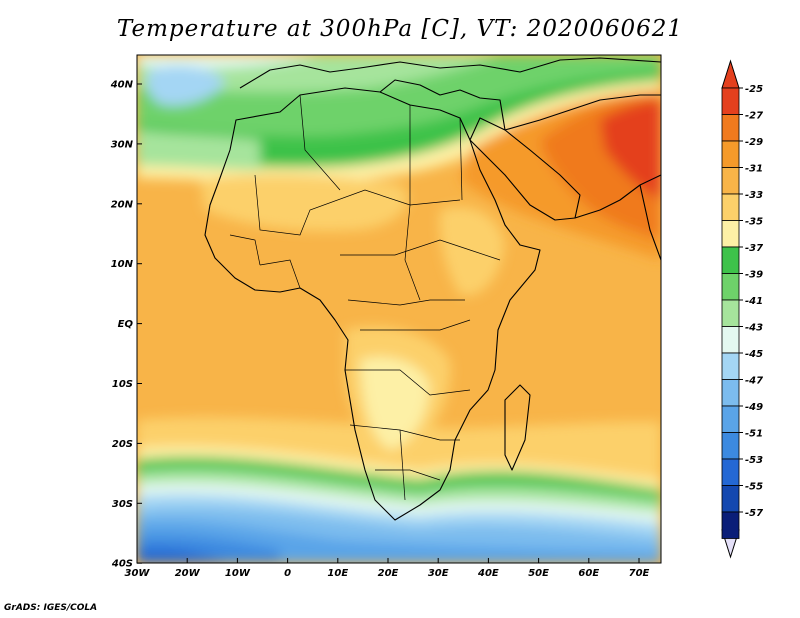 This screenshot has width=800, height=618. I want to click on latitude-label: 30S, so click(122, 504).